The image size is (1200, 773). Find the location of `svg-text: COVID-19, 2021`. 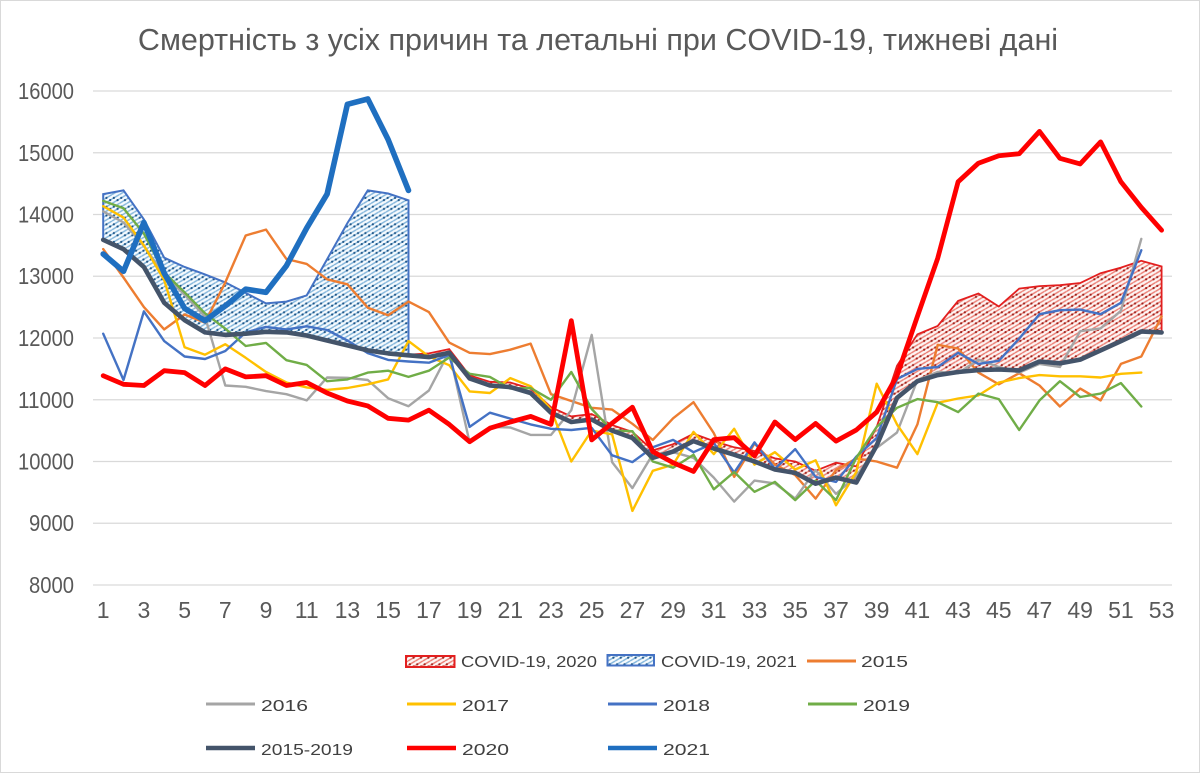

svg-text: COVID-19, 2021 is located at coordinates (729, 662).